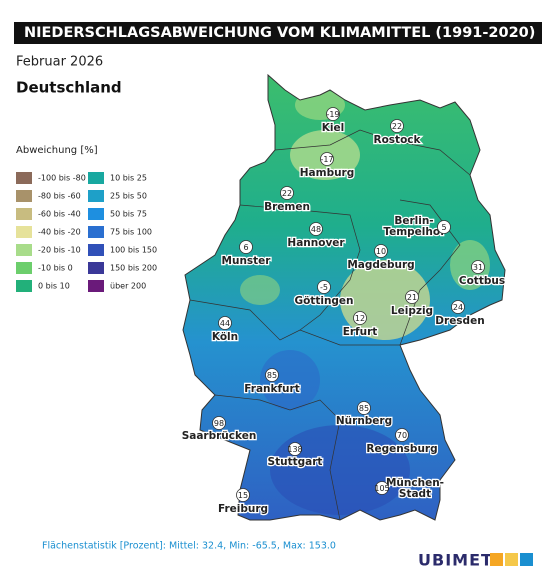 The image size is (556, 576). I want to click on city-value: 24, so click(458, 307).